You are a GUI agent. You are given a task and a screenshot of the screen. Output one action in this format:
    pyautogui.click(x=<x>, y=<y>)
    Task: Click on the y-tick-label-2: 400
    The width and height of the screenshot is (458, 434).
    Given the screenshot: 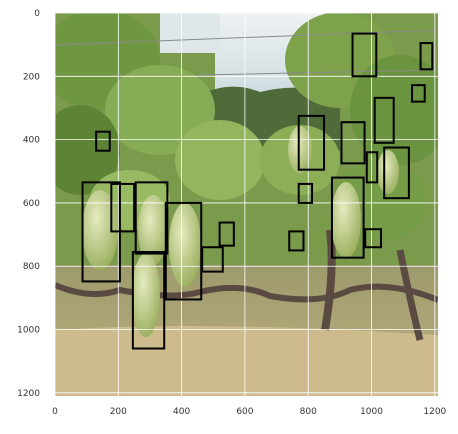 What is the action you would take?
    pyautogui.click(x=31, y=141)
    